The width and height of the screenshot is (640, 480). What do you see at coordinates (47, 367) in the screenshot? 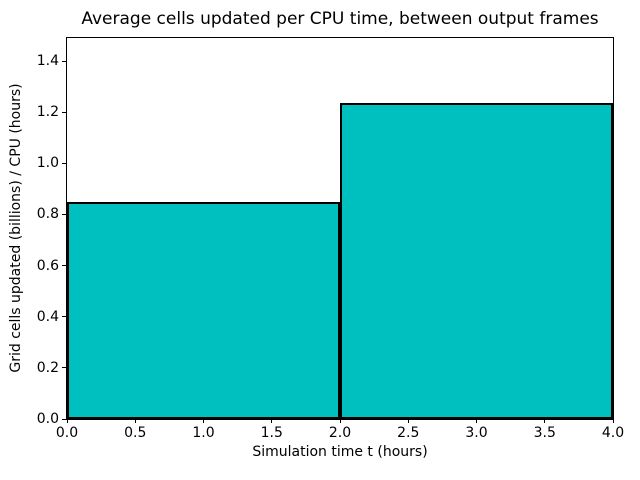
I see `y-tick-label: 0.2` at bounding box center [47, 367].